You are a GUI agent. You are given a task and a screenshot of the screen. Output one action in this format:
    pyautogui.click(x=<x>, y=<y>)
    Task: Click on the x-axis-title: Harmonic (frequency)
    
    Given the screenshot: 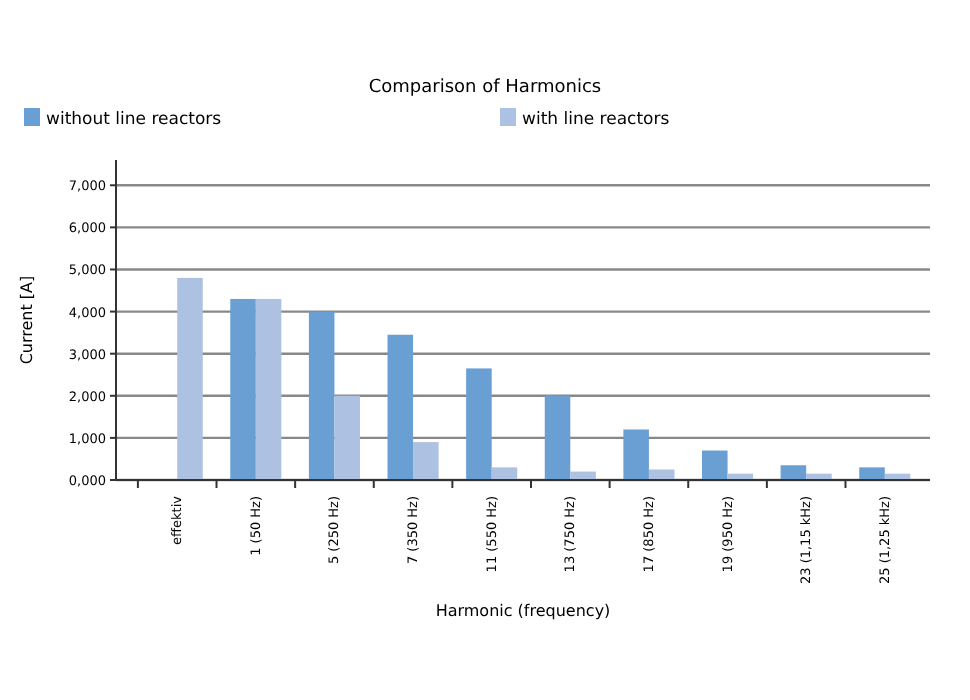 What is the action you would take?
    pyautogui.click(x=523, y=611)
    